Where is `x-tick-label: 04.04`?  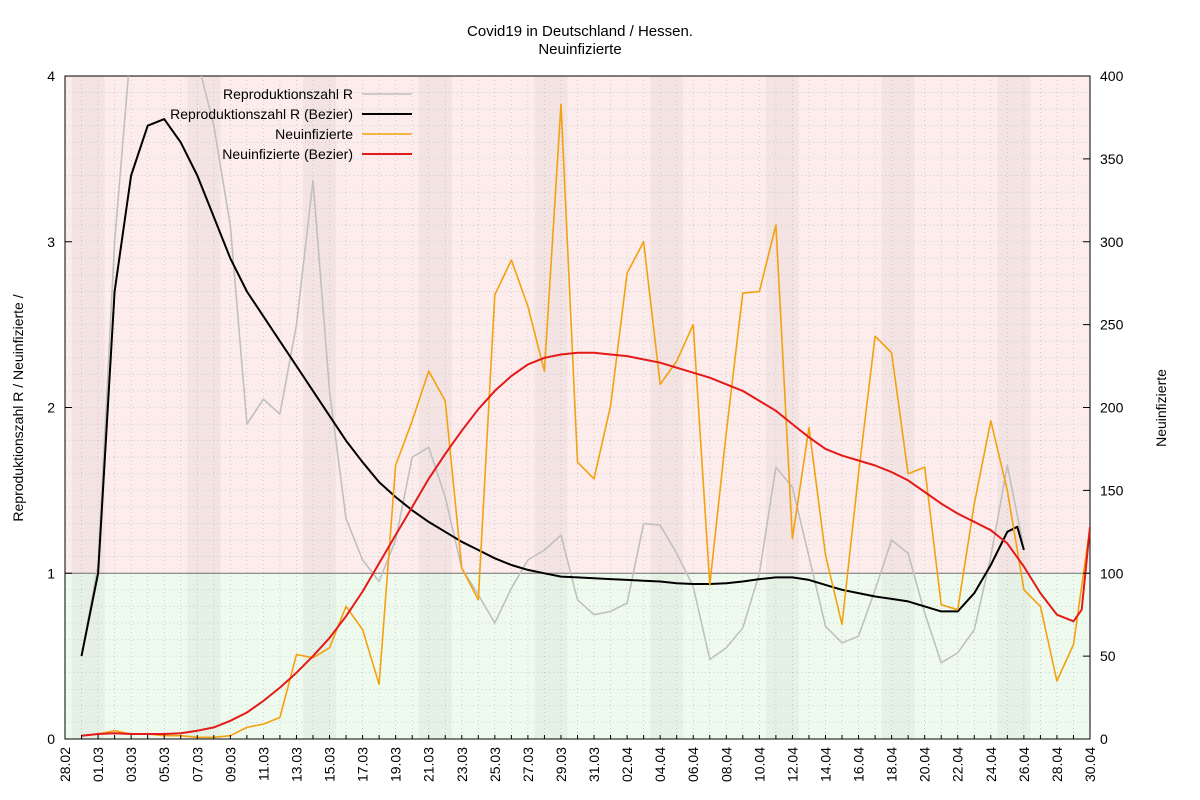
x-tick-label: 04.04 is located at coordinates (660, 764).